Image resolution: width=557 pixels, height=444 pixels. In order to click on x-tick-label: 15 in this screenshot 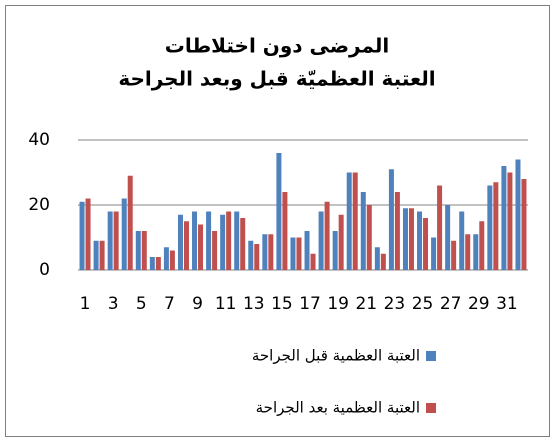, I will do `click(282, 304)`.